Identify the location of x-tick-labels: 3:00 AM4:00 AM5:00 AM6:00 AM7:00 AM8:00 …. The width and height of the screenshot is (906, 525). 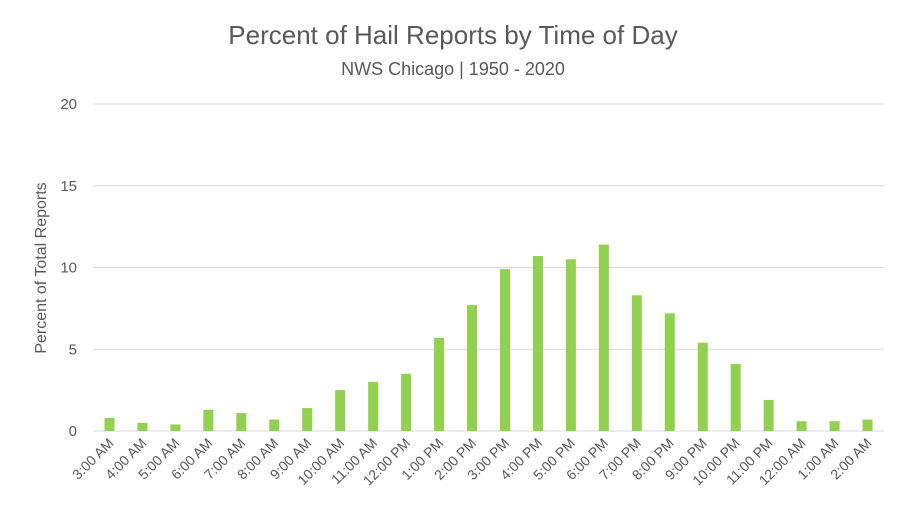
(472, 462).